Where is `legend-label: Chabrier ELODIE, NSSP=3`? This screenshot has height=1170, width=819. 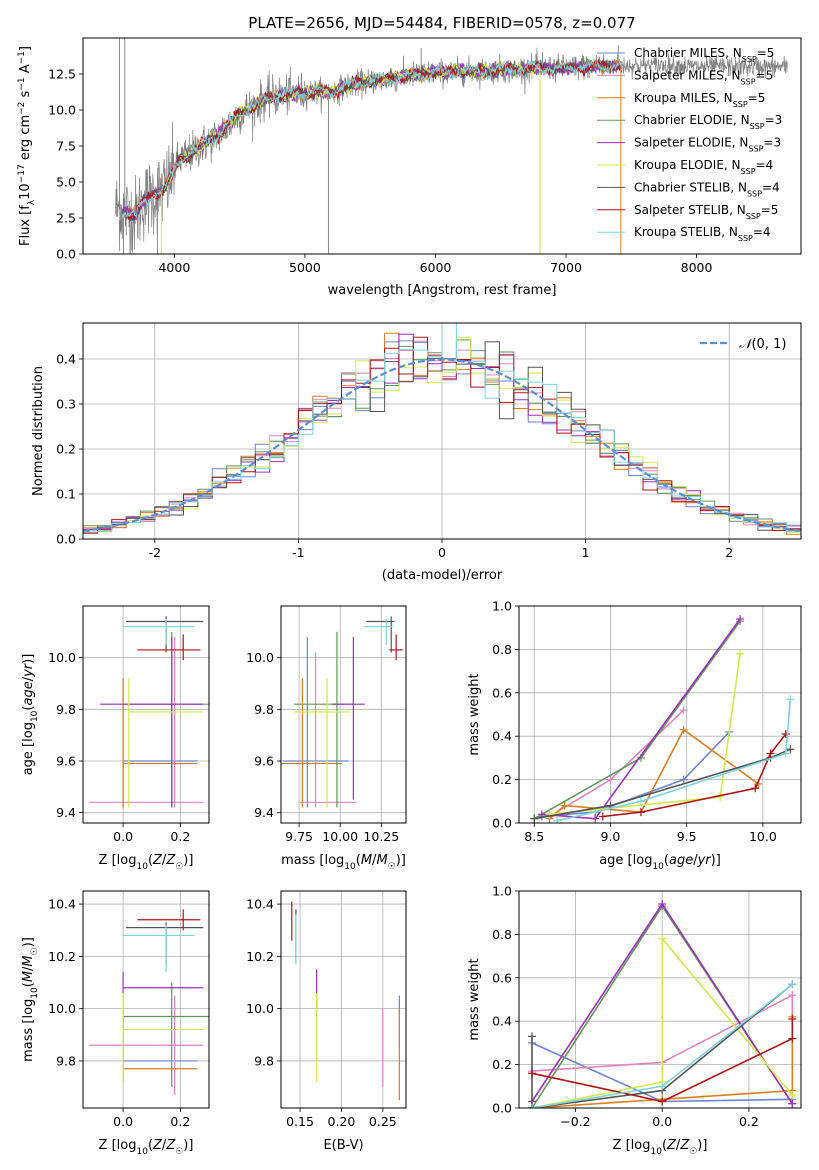 legend-label: Chabrier ELODIE, NSSP=3 is located at coordinates (708, 122).